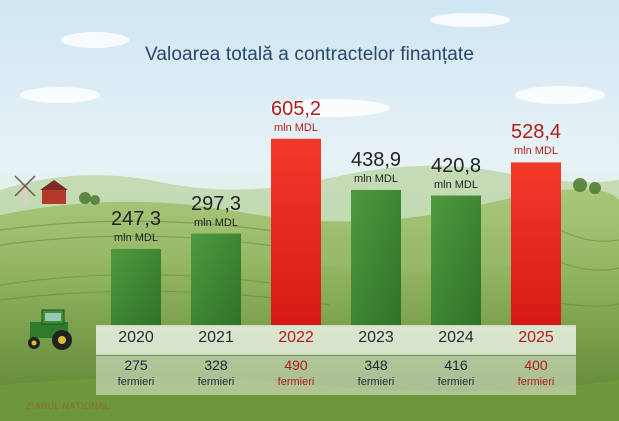 This screenshot has width=619, height=421. I want to click on value-label-2020: 247,3, so click(136, 218).